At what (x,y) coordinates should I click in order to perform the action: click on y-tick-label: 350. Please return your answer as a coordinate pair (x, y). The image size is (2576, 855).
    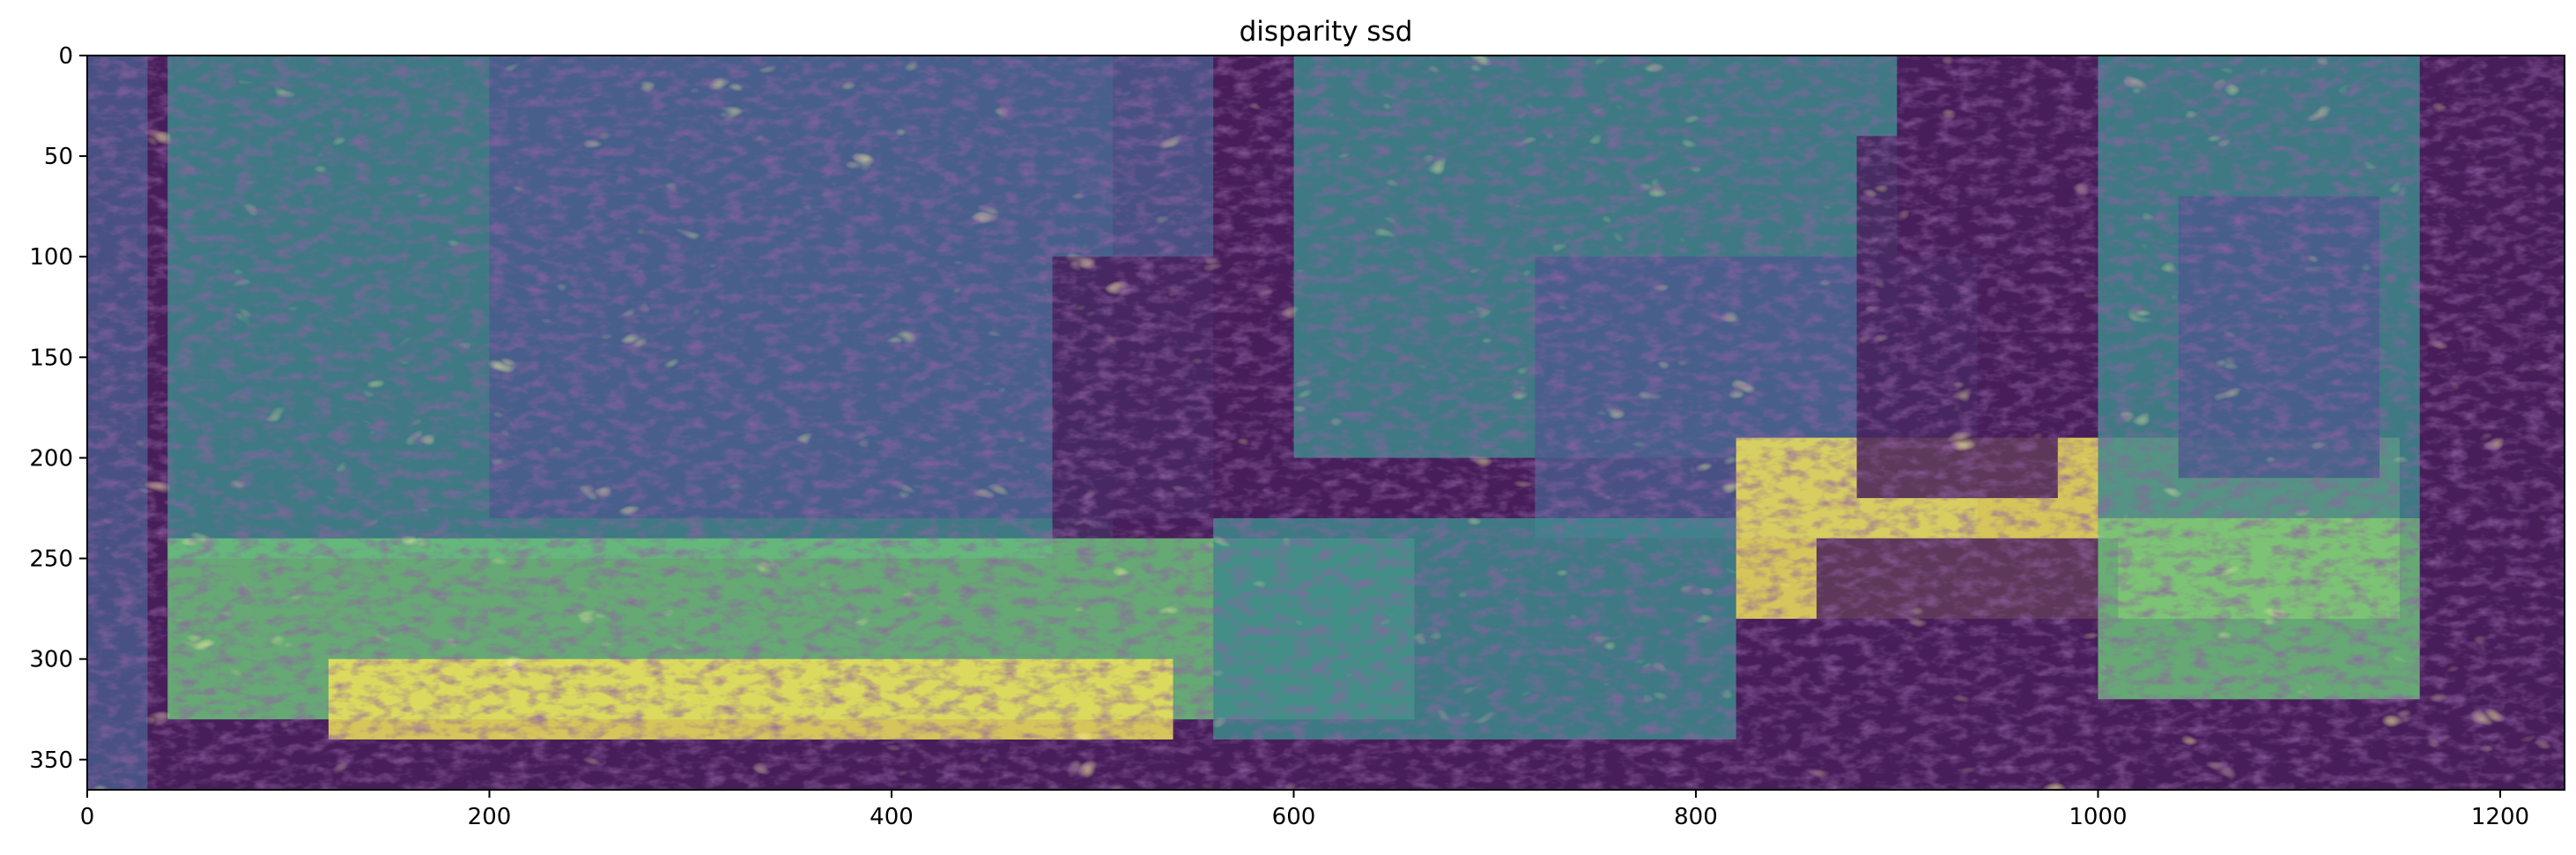
    Looking at the image, I should click on (51, 760).